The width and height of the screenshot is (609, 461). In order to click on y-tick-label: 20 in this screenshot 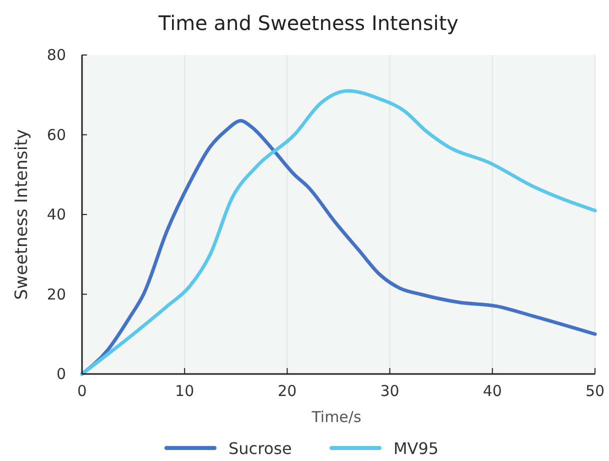, I will do `click(56, 294)`.